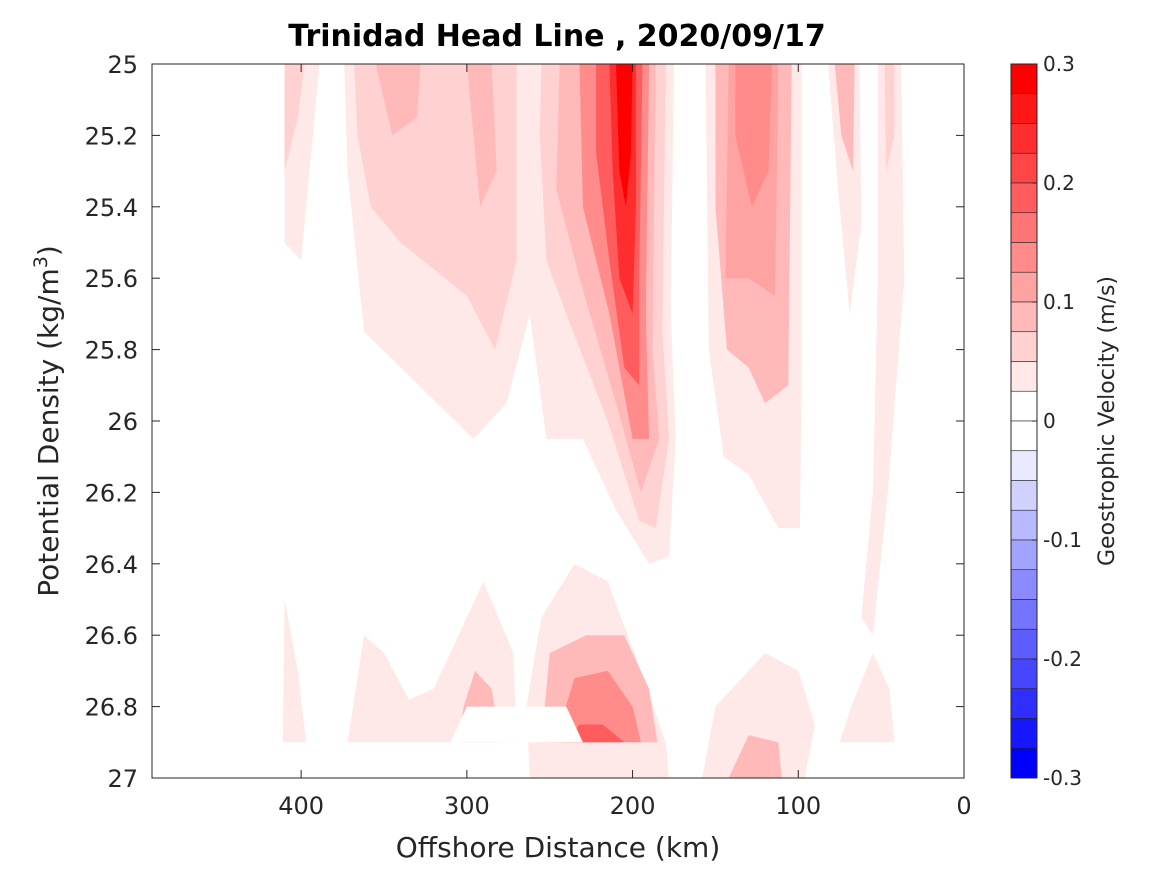  What do you see at coordinates (294, 671) in the screenshot?
I see `contour-deep-pos-w` at bounding box center [294, 671].